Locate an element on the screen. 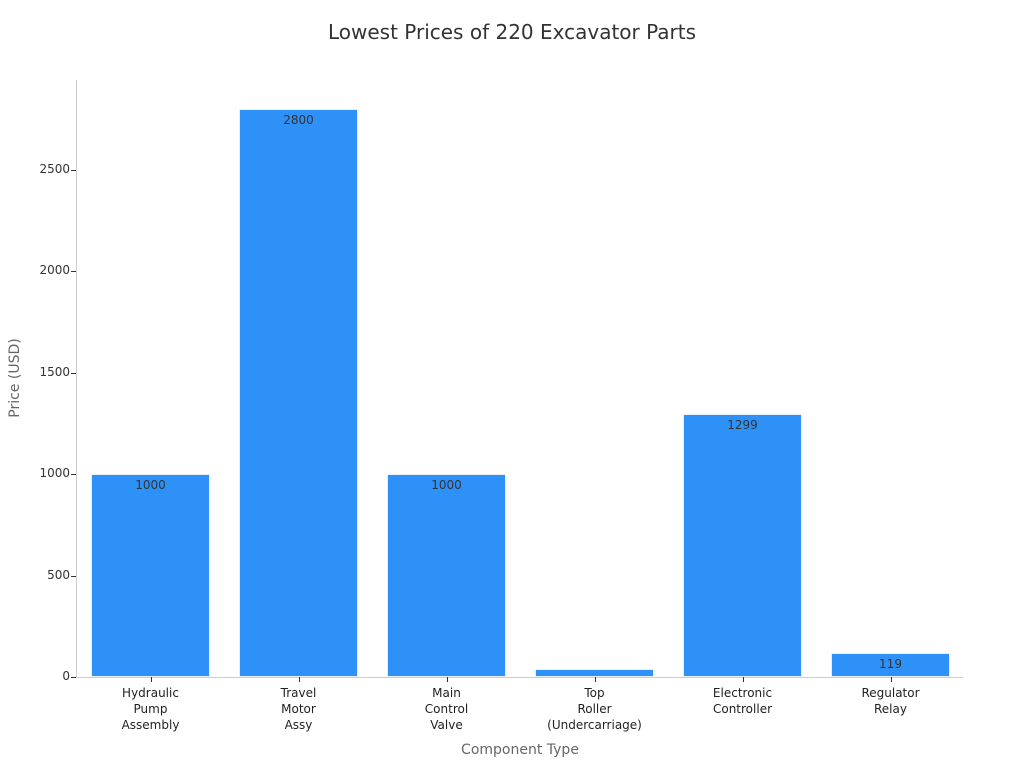  x-tick-label: Hydraulic Pump Assembly is located at coordinates (150, 709).